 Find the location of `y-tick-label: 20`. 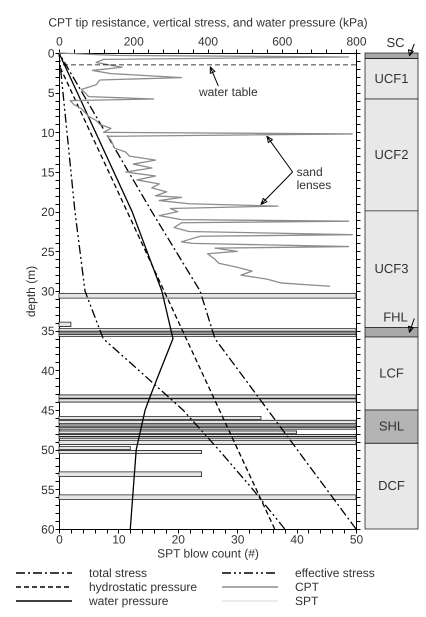

y-tick-label: 20 is located at coordinates (48, 212).